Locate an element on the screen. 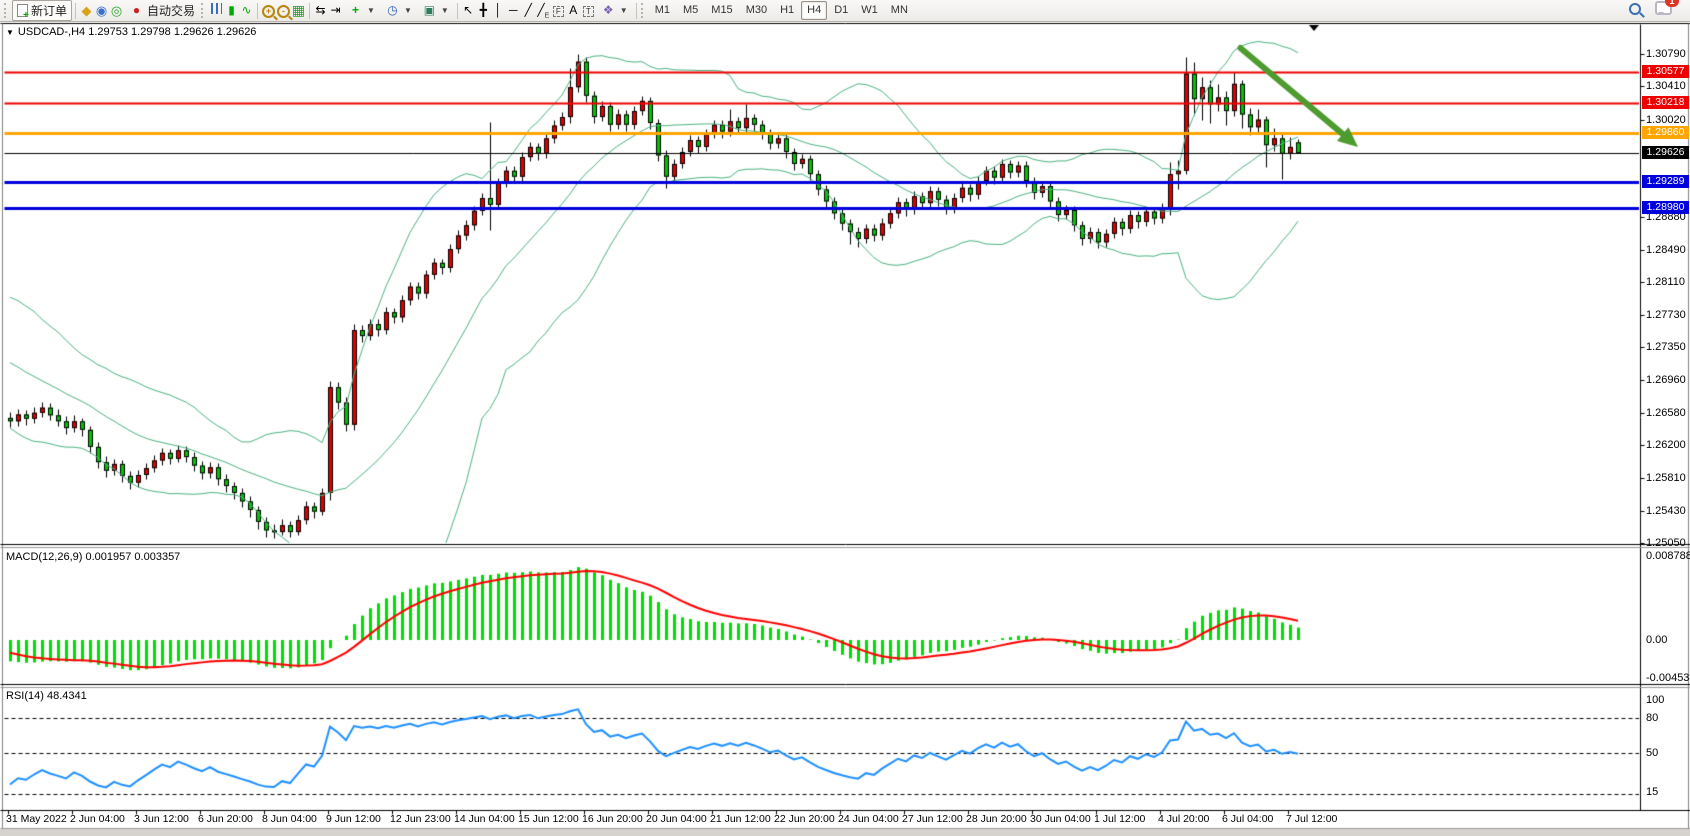  arrows-tool-button: ❖ ▼ is located at coordinates (614, 10).